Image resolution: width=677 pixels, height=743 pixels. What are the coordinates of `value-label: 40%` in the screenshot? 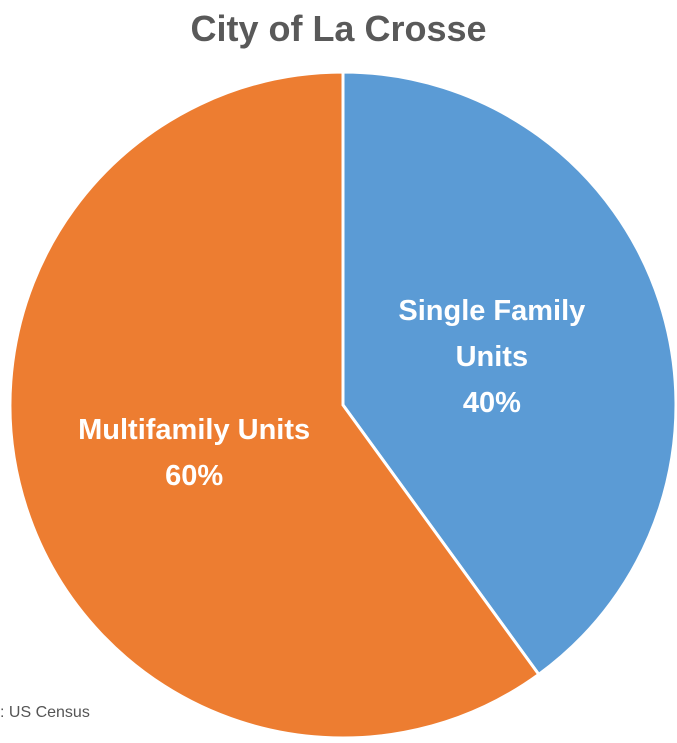 It's located at (491, 402).